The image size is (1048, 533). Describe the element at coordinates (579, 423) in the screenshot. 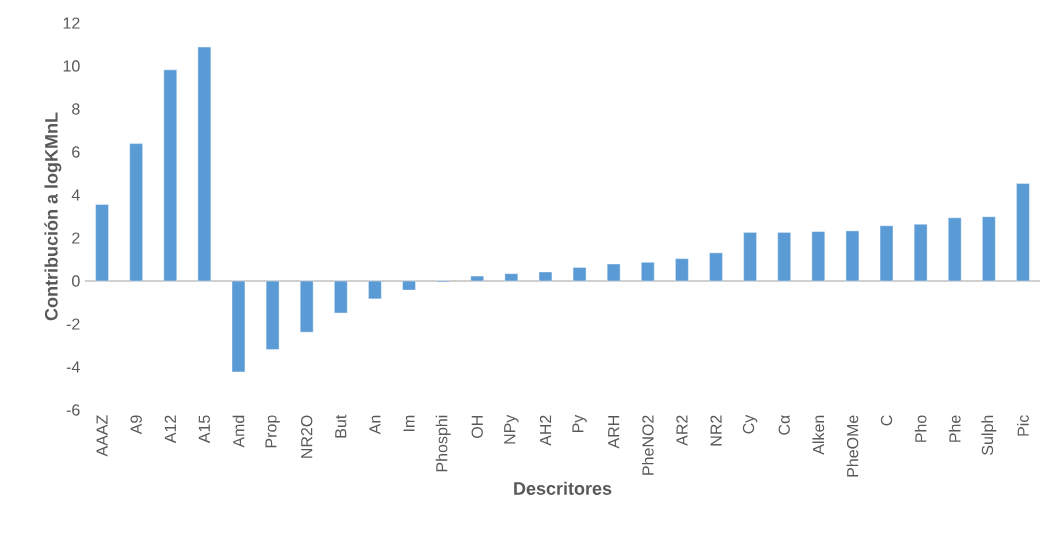

I see `x-tick-label: Py` at that location.